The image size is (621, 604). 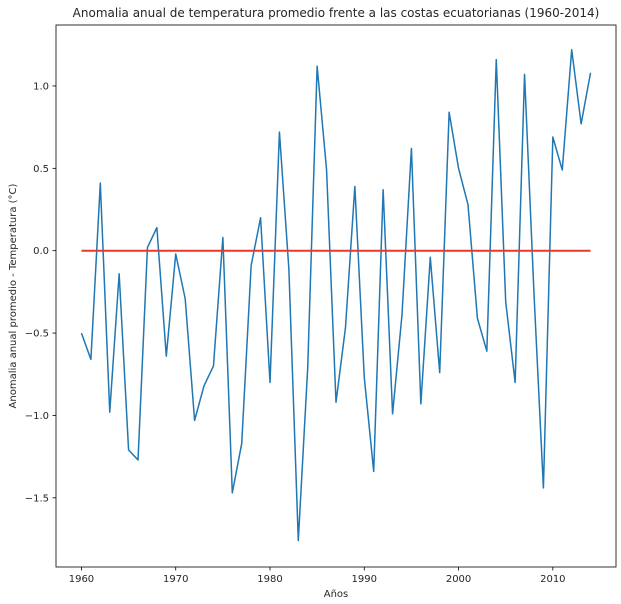 I want to click on y-tick-label: 1.0, so click(x=41, y=86).